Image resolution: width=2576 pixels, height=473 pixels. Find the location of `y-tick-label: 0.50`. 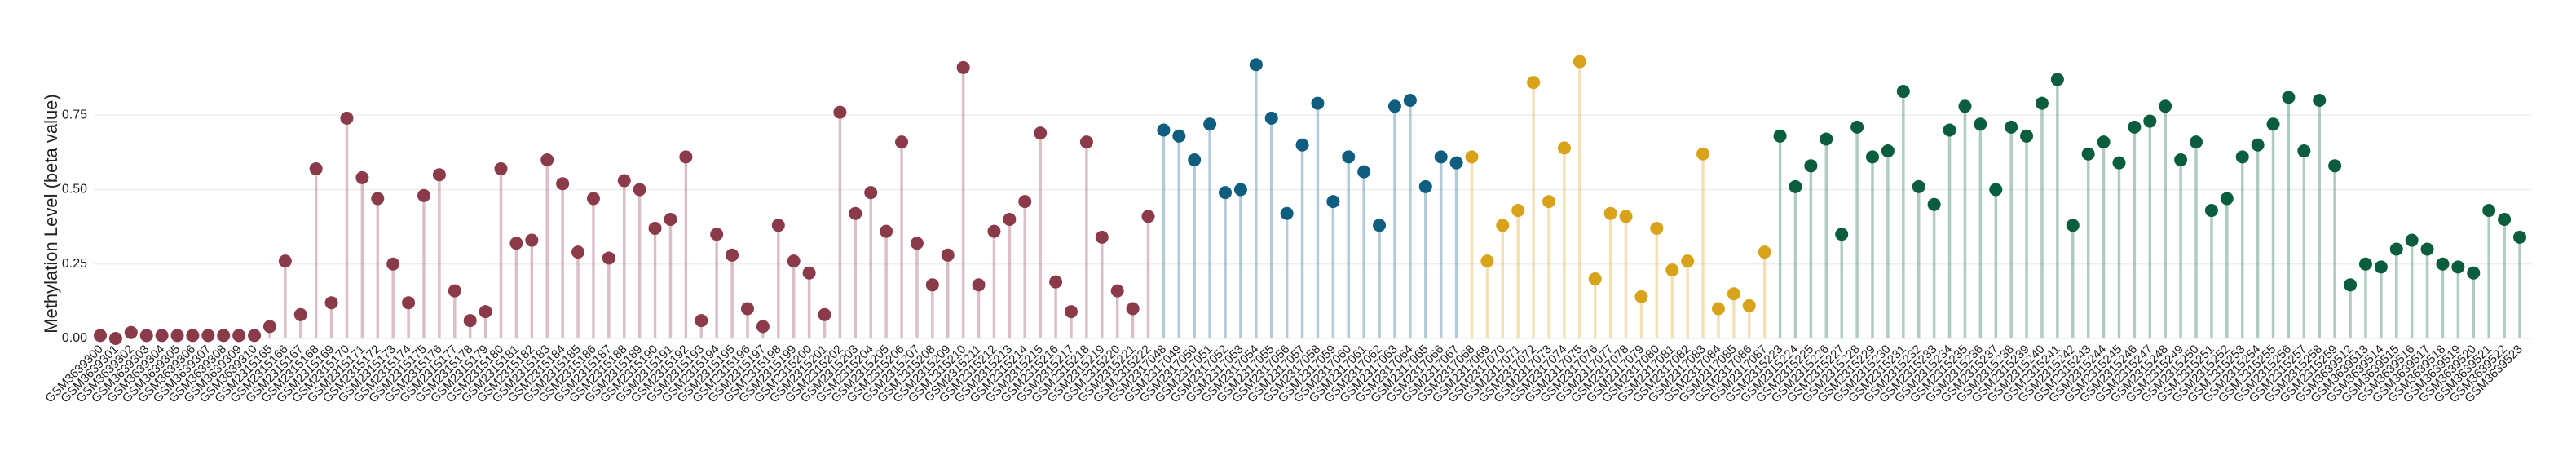

y-tick-label: 0.50 is located at coordinates (74, 190).